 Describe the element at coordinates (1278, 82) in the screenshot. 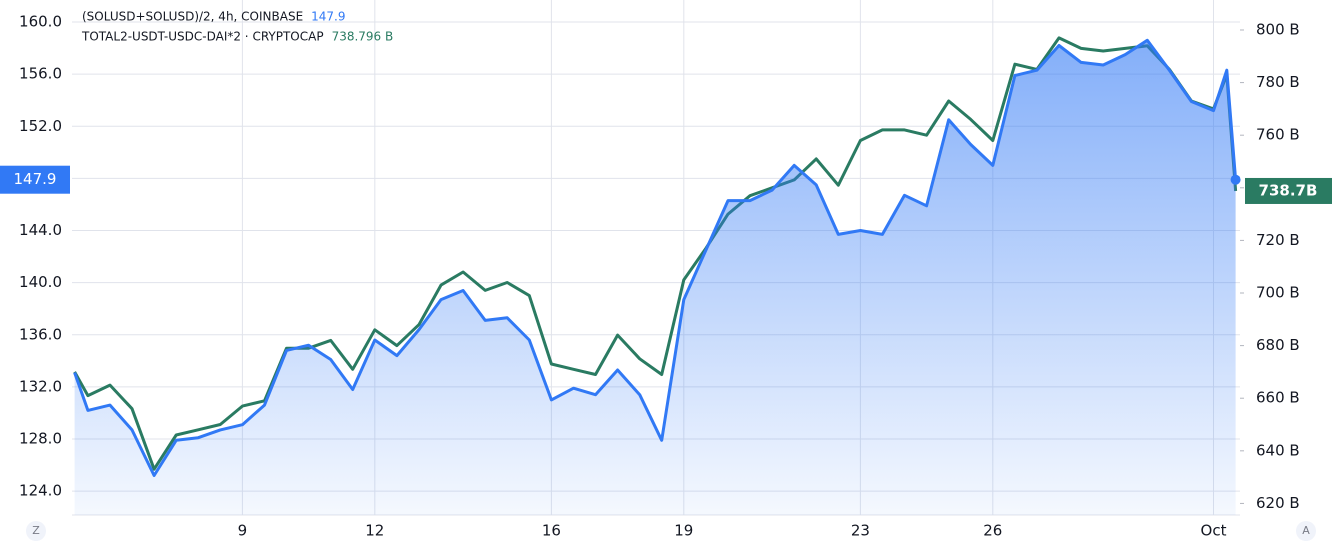

I see `y2-tick-label: 780 B` at that location.